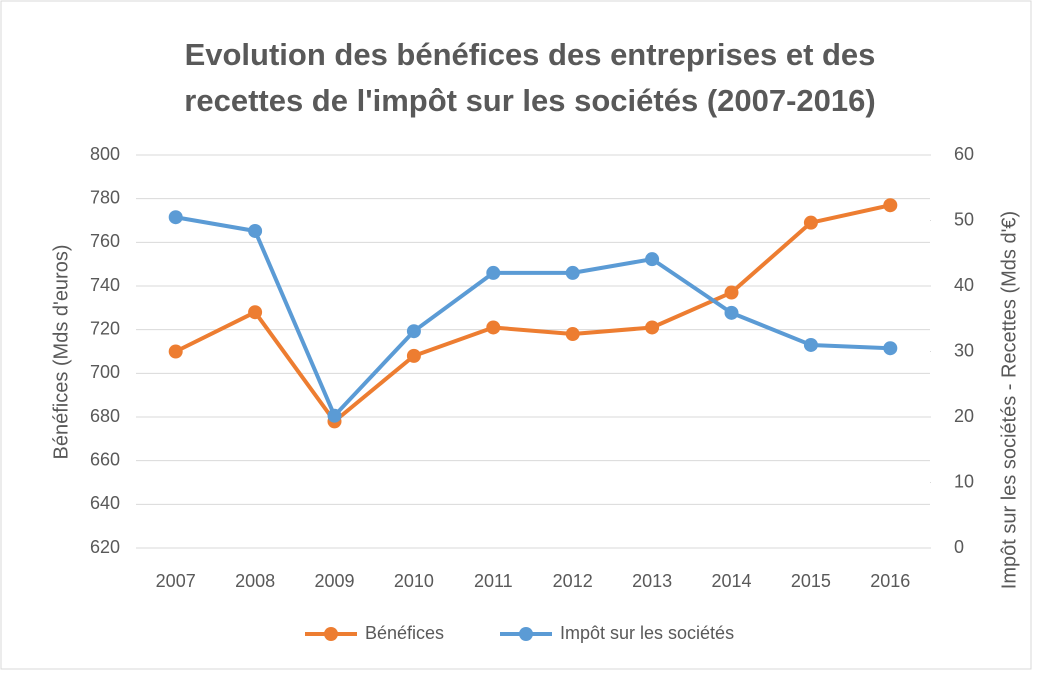  Describe the element at coordinates (105, 285) in the screenshot. I see `y-tick-label: 740` at that location.